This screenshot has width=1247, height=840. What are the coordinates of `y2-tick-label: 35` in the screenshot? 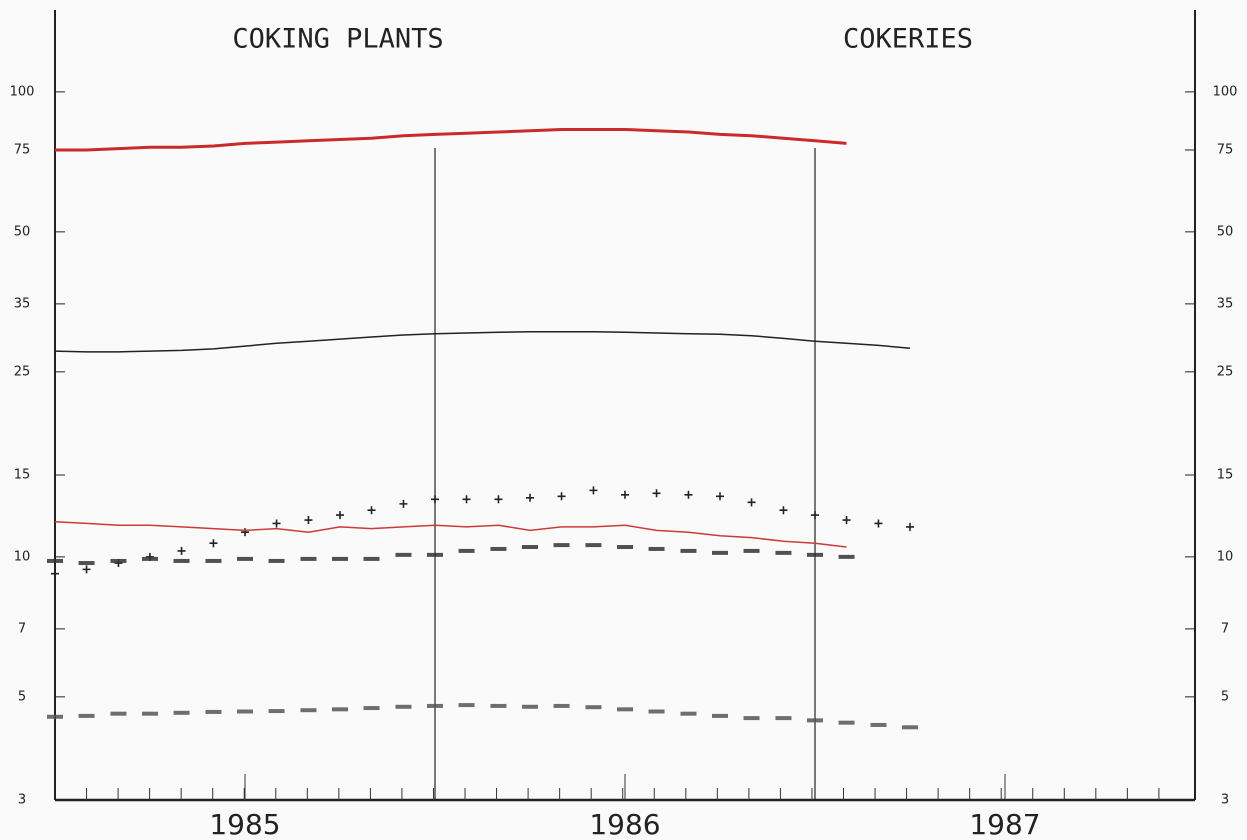 It's located at (1225, 303).